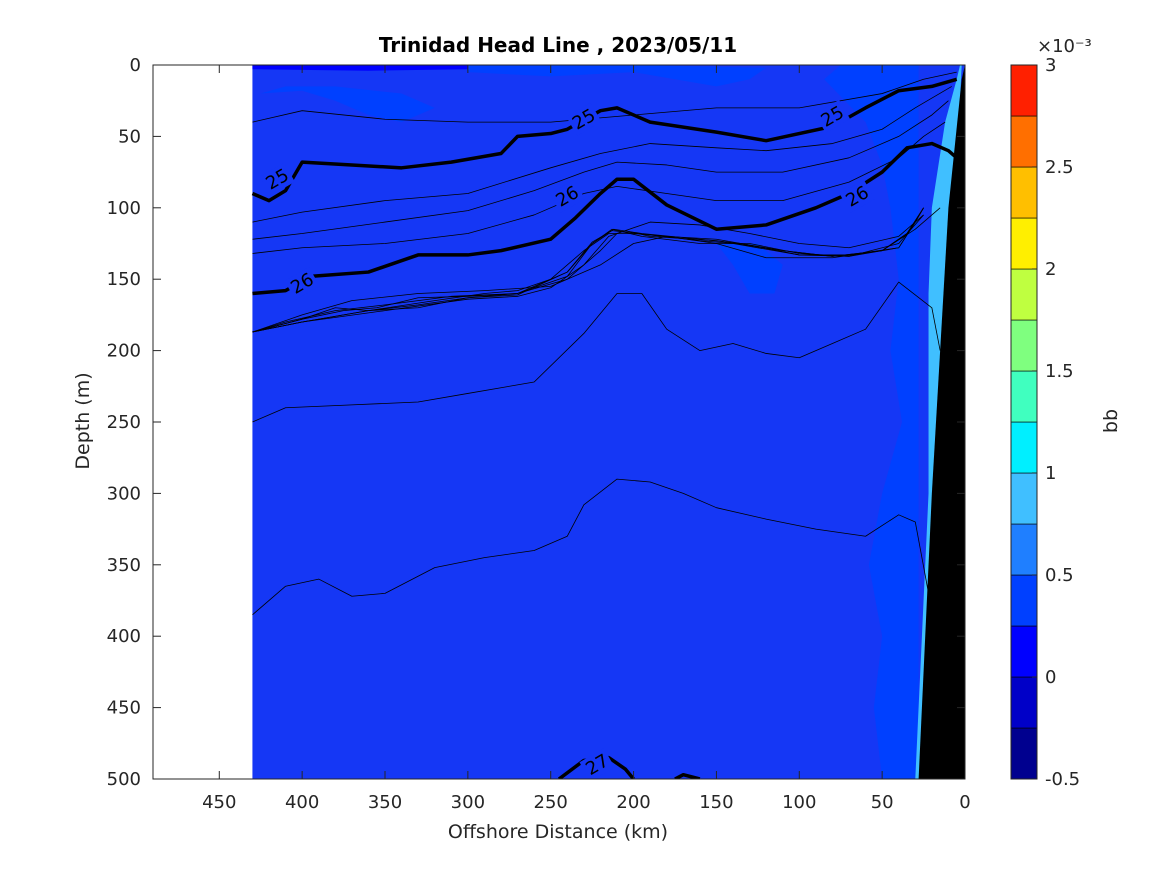 Image resolution: width=1167 pixels, height=875 pixels. I want to click on colorbar: -0.5 0 0.5 1 1.5 2 2.5 3, so click(1045, 422).